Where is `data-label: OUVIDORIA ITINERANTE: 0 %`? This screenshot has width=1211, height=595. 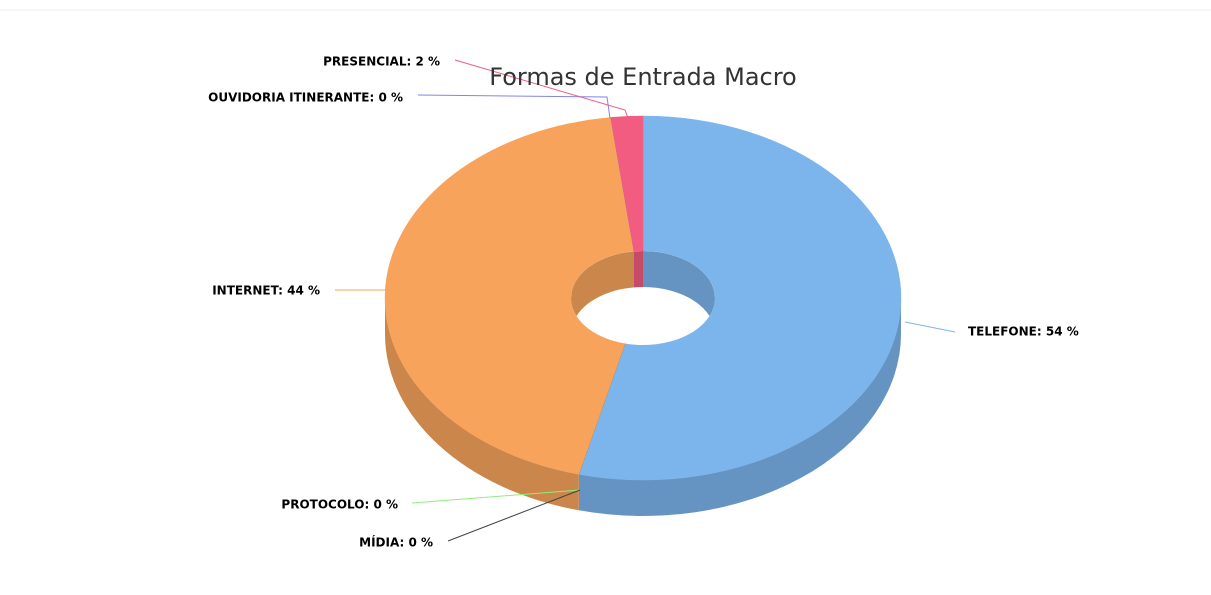 data-label: OUVIDORIA ITINERANTE: 0 % is located at coordinates (305, 98).